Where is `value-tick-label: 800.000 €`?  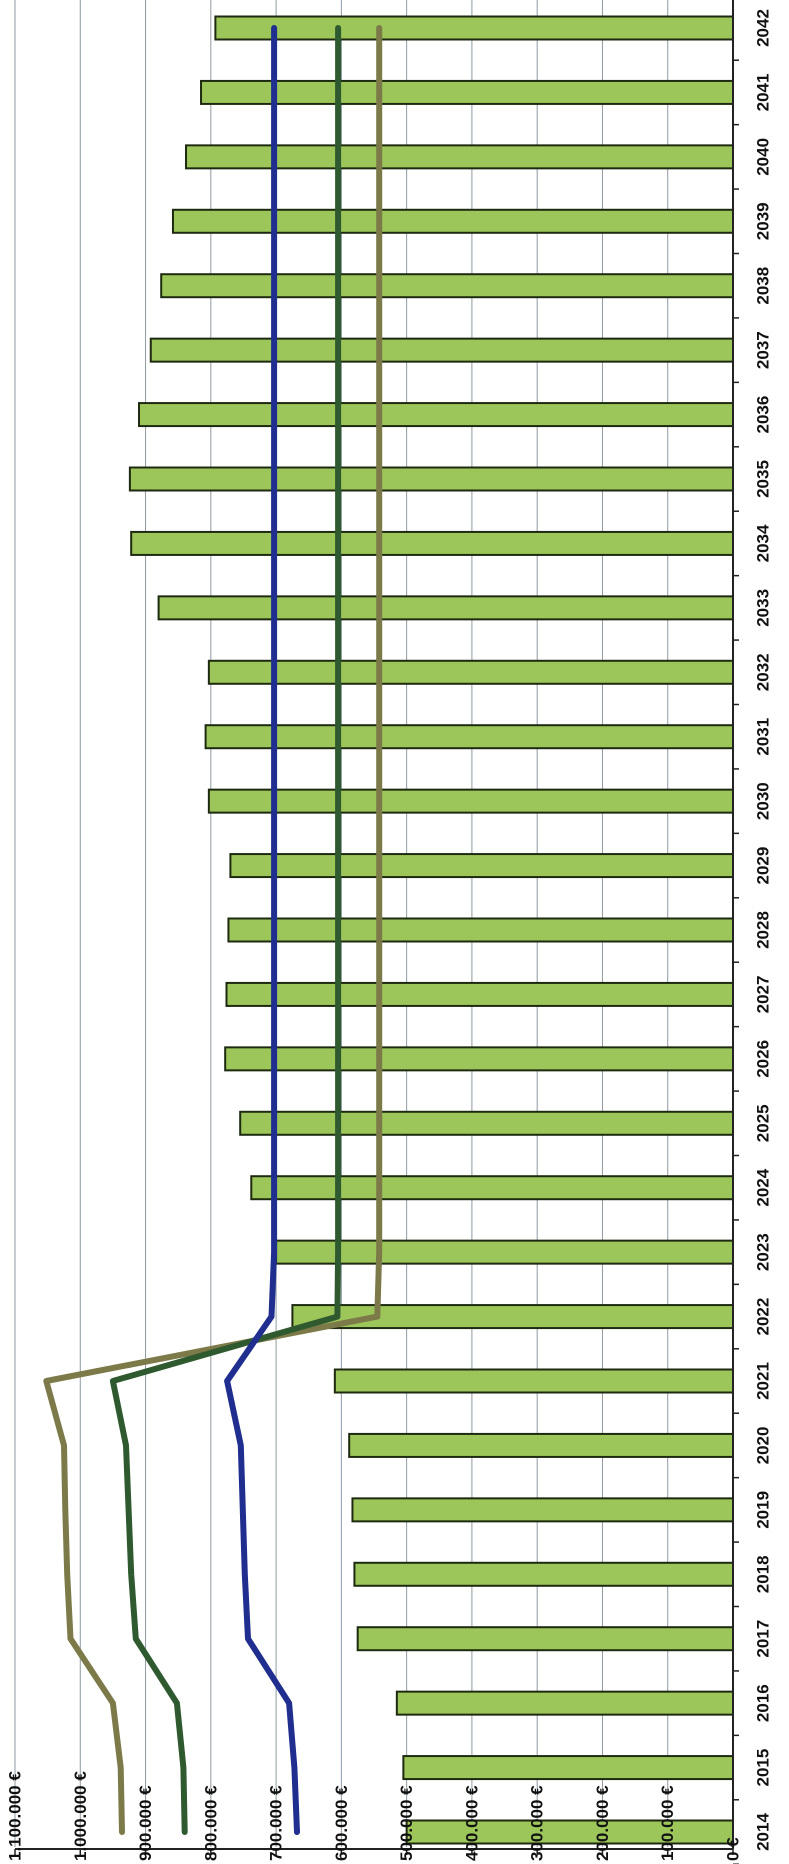 value-tick-label: 800.000 € is located at coordinates (210, 1823).